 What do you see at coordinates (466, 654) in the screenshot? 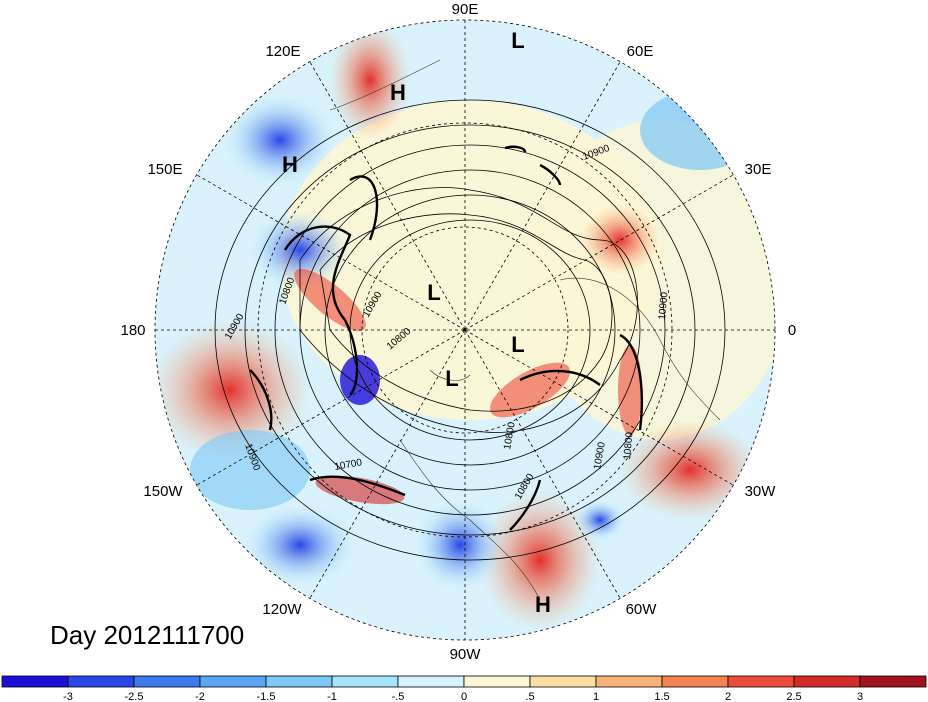
I see `lon-label-90w: 90W` at bounding box center [466, 654].